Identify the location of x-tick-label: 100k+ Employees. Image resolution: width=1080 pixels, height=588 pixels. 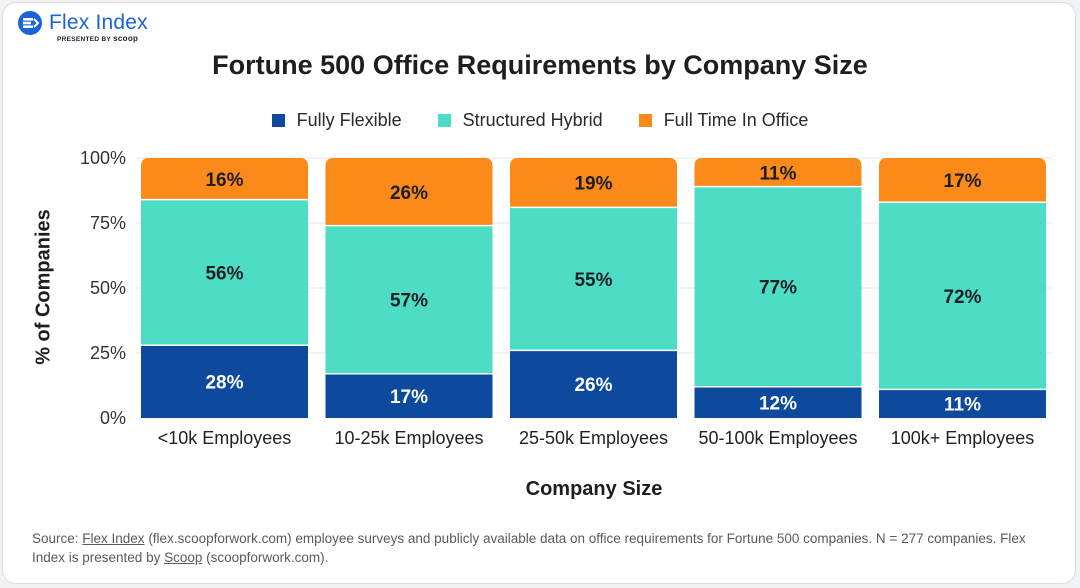
(963, 438).